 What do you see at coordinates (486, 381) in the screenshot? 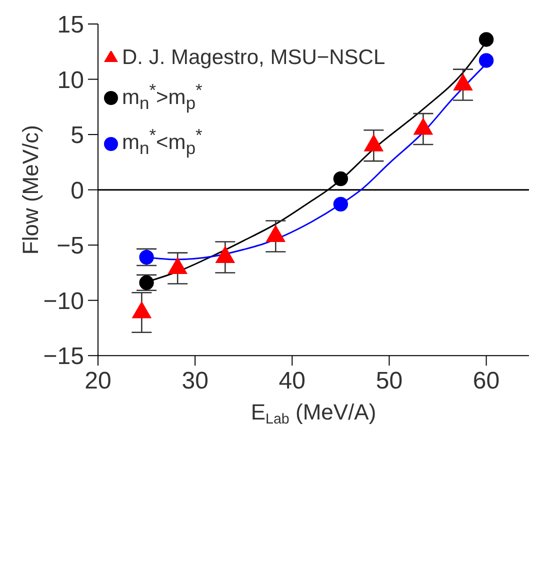
I see `x-tick-label: 60` at bounding box center [486, 381].